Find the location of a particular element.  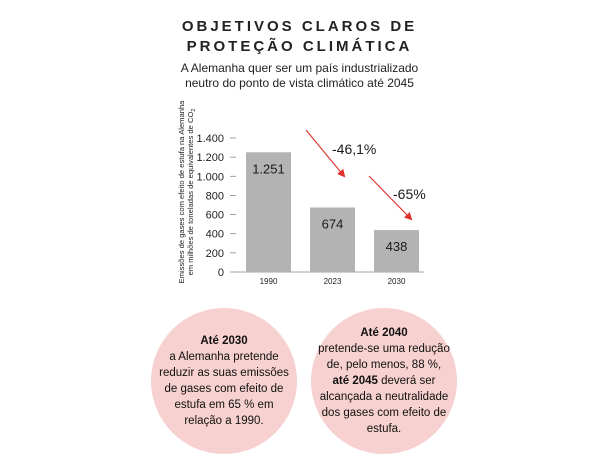

value-label-1990: 1.251 is located at coordinates (268, 168).